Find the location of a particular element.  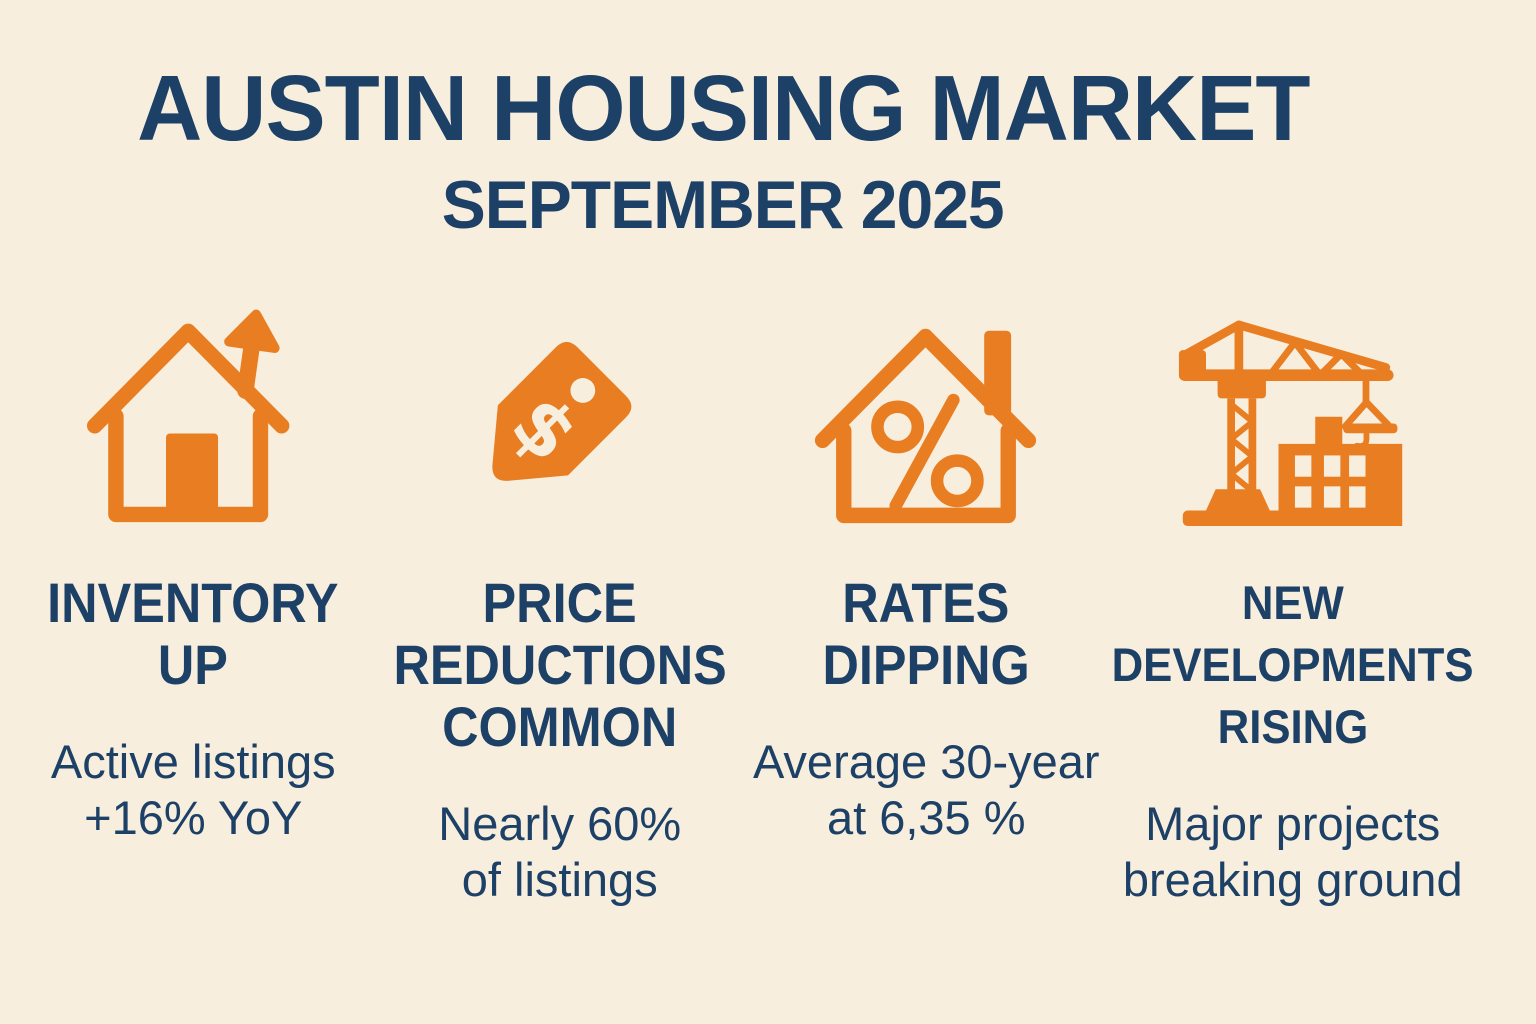

stat-heading: INVENTORY UP is located at coordinates (193, 634).